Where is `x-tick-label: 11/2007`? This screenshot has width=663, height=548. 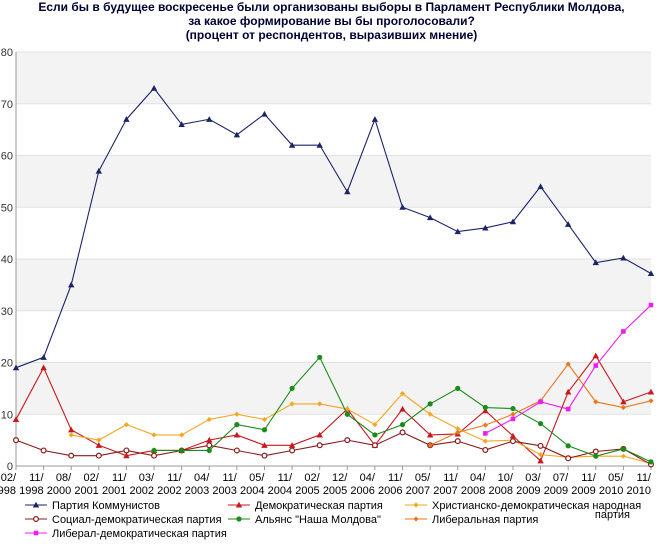 x-tick-label: 11/2007 is located at coordinates (445, 484).